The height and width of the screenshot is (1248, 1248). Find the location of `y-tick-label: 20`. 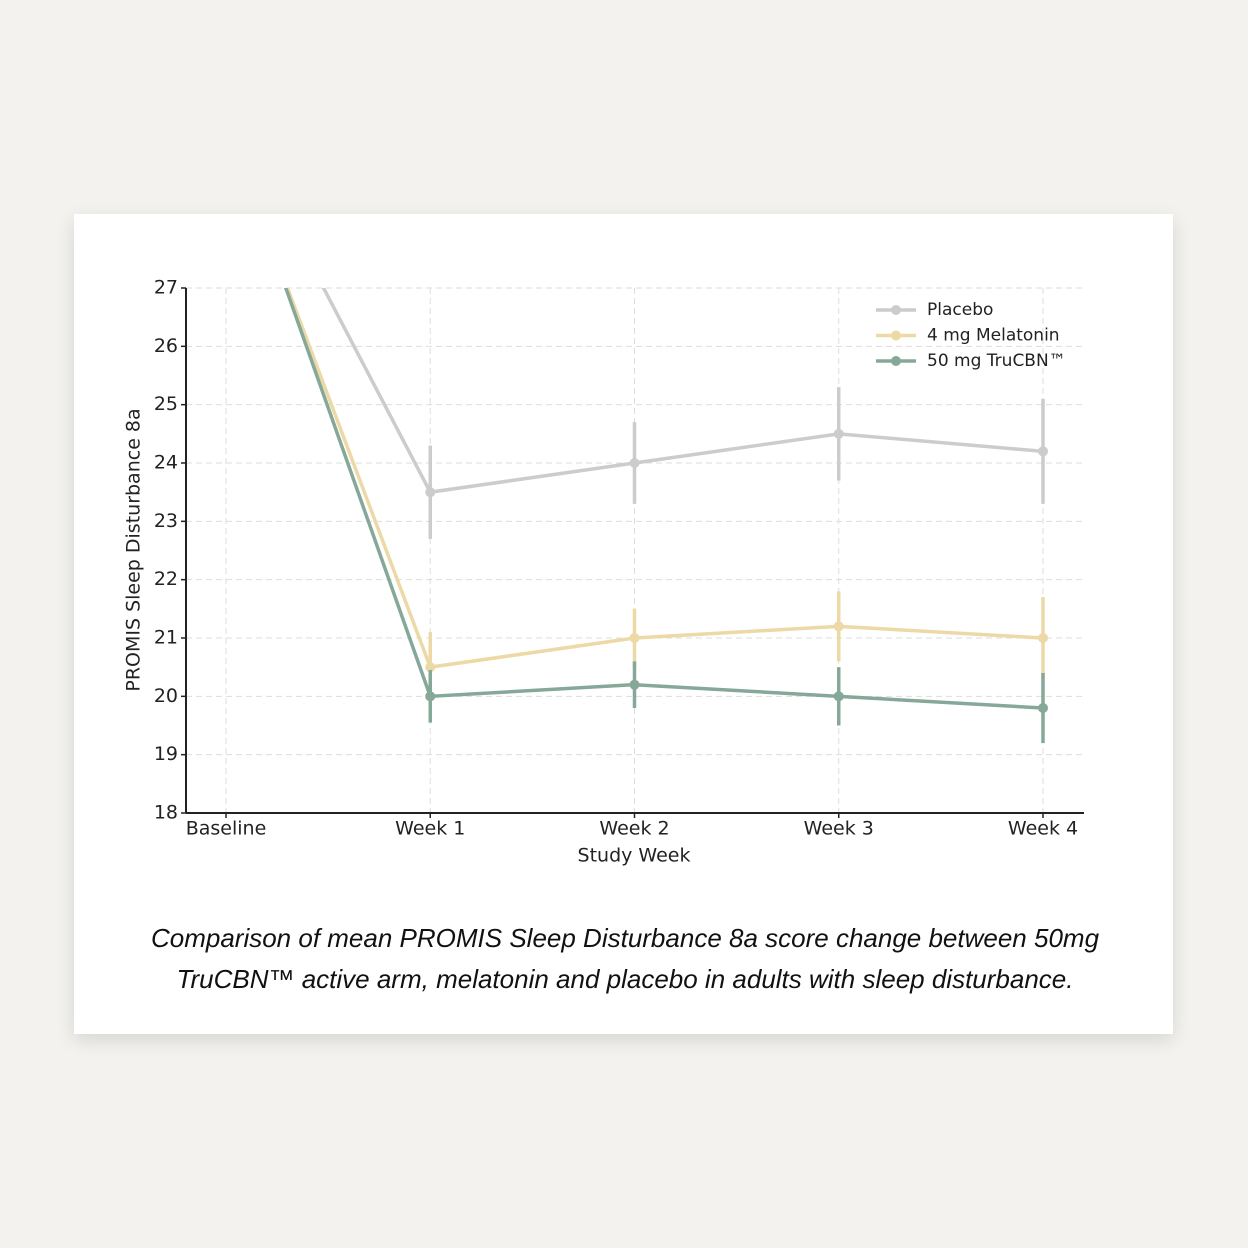

y-tick-label: 20 is located at coordinates (166, 696).